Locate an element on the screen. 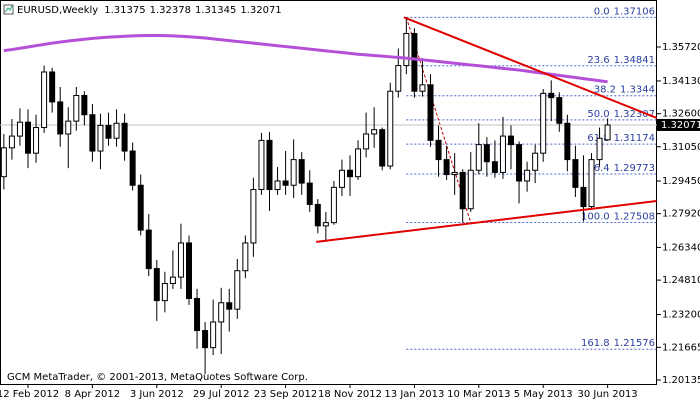 The image size is (700, 402). fib-label: 38.2 1.3344 is located at coordinates (624, 90).